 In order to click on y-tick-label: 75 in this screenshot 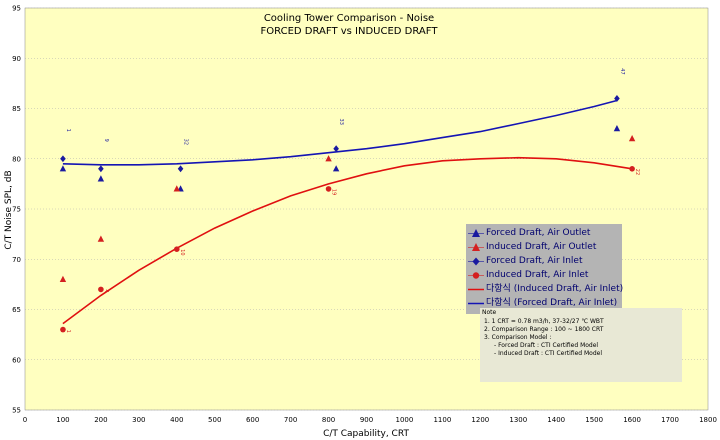, I will do `click(16, 210)`.